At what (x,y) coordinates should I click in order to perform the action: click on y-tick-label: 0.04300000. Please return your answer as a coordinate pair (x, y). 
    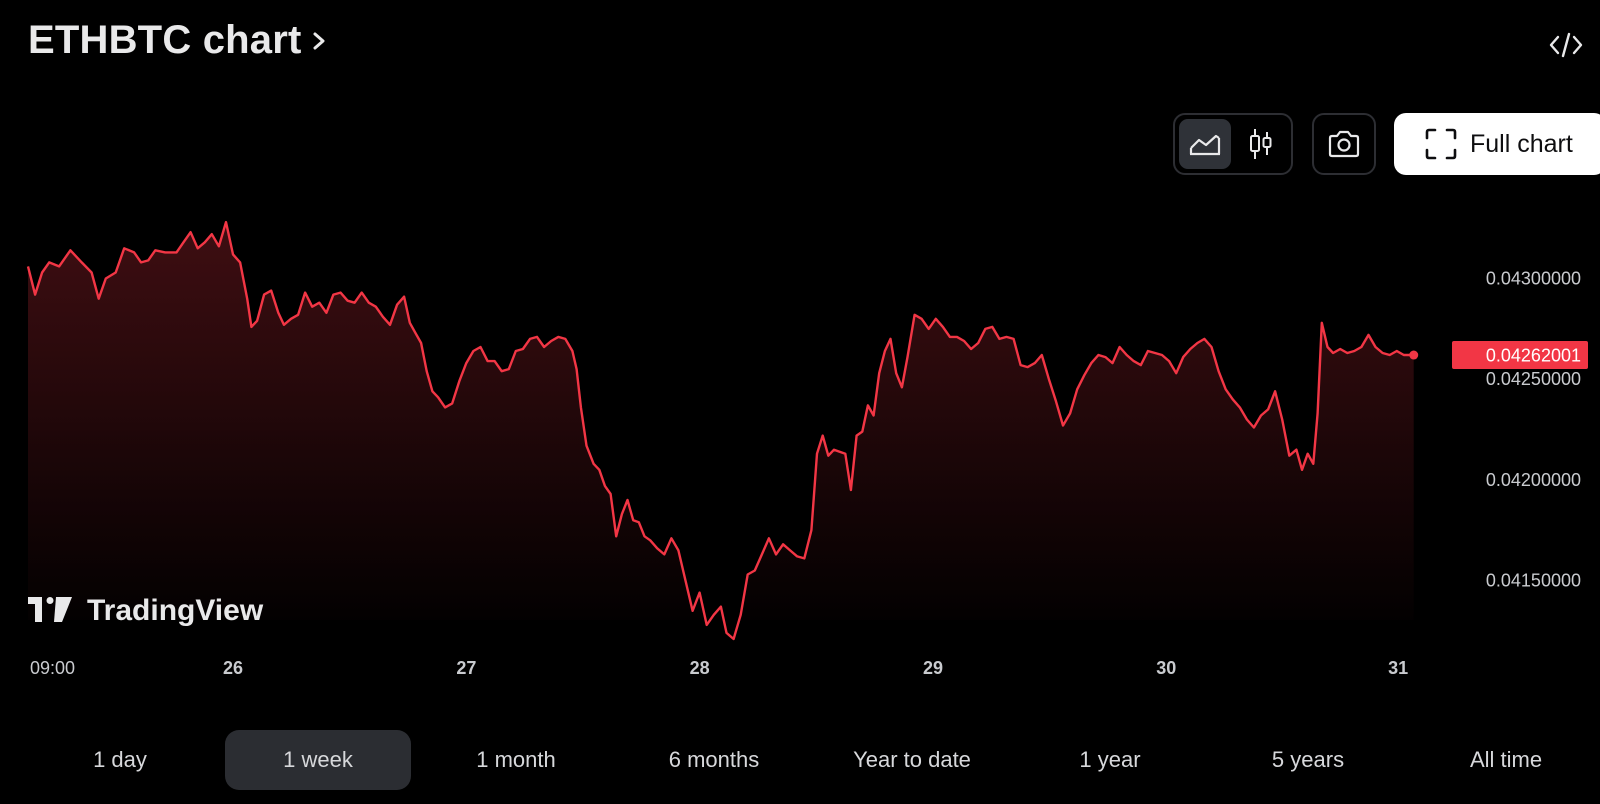
    Looking at the image, I should click on (1533, 279).